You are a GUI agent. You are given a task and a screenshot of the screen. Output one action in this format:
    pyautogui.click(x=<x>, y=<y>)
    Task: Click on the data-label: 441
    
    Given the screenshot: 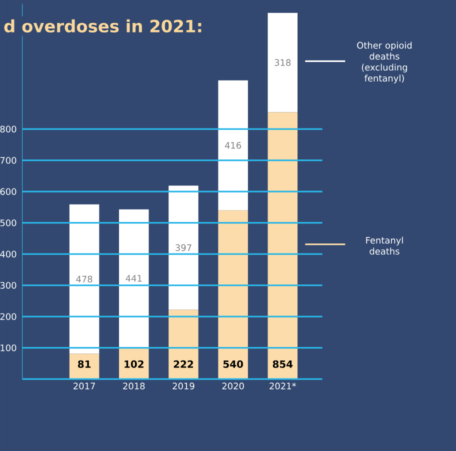 What is the action you would take?
    pyautogui.click(x=134, y=278)
    